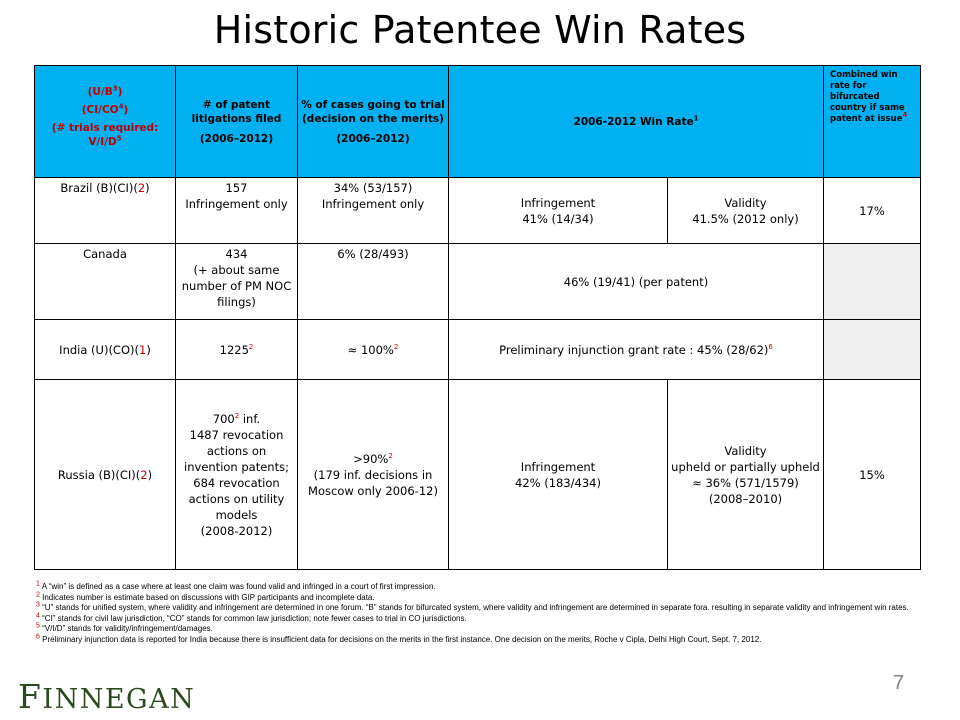 The height and width of the screenshot is (720, 960). Describe the element at coordinates (636, 281) in the screenshot. I see `canada-win-rate-cell: 46% (19/41) (per patent)` at that location.